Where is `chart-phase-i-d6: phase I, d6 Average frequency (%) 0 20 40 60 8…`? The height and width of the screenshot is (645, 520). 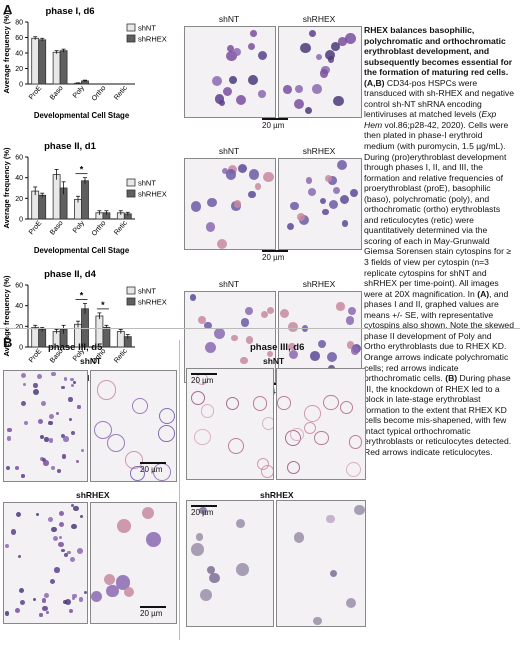 chart-phase-i-d6: phase I, d6 Average frequency (%) 0 20 40 60 8… is located at coordinates (90, 62).